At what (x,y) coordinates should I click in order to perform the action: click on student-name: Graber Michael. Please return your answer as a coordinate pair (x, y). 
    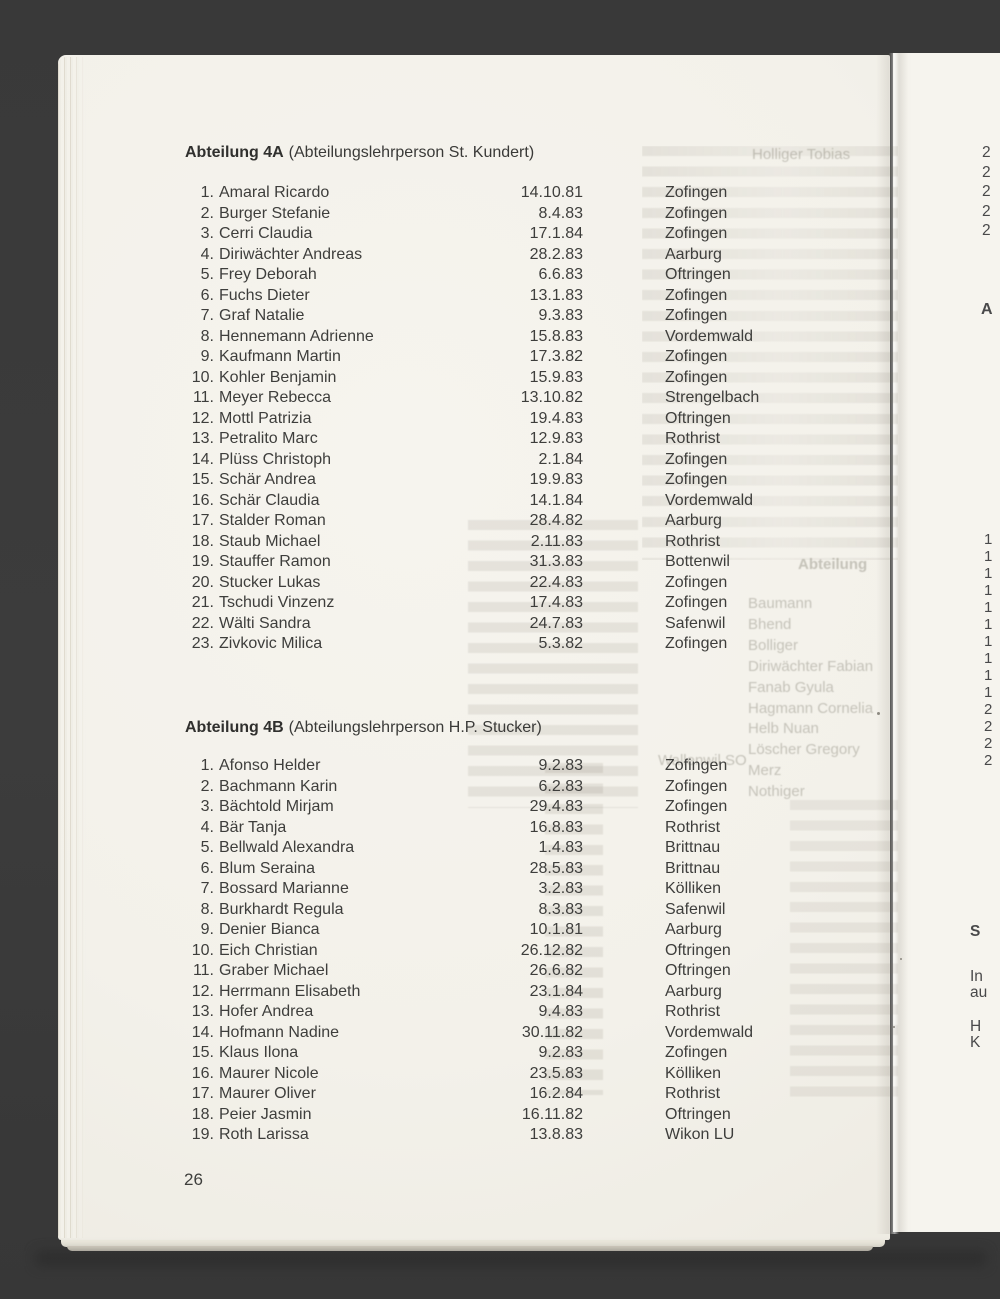
    Looking at the image, I should click on (274, 970).